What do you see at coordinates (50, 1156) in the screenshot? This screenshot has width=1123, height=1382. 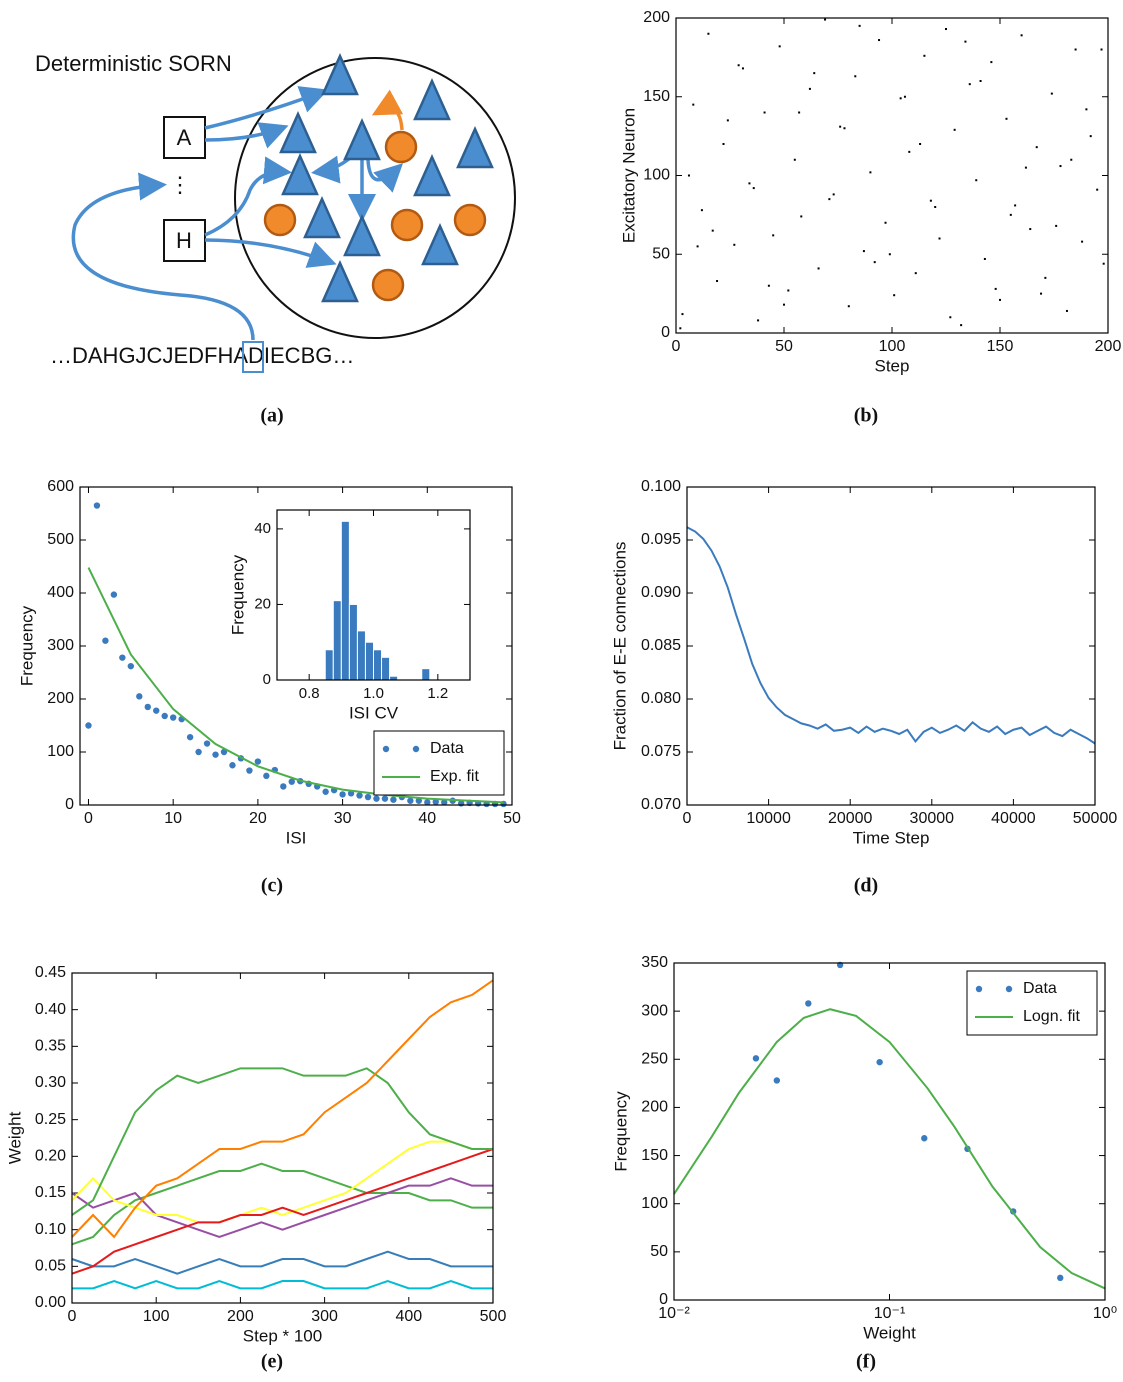 I see `y-tick-label: 0.20` at bounding box center [50, 1156].